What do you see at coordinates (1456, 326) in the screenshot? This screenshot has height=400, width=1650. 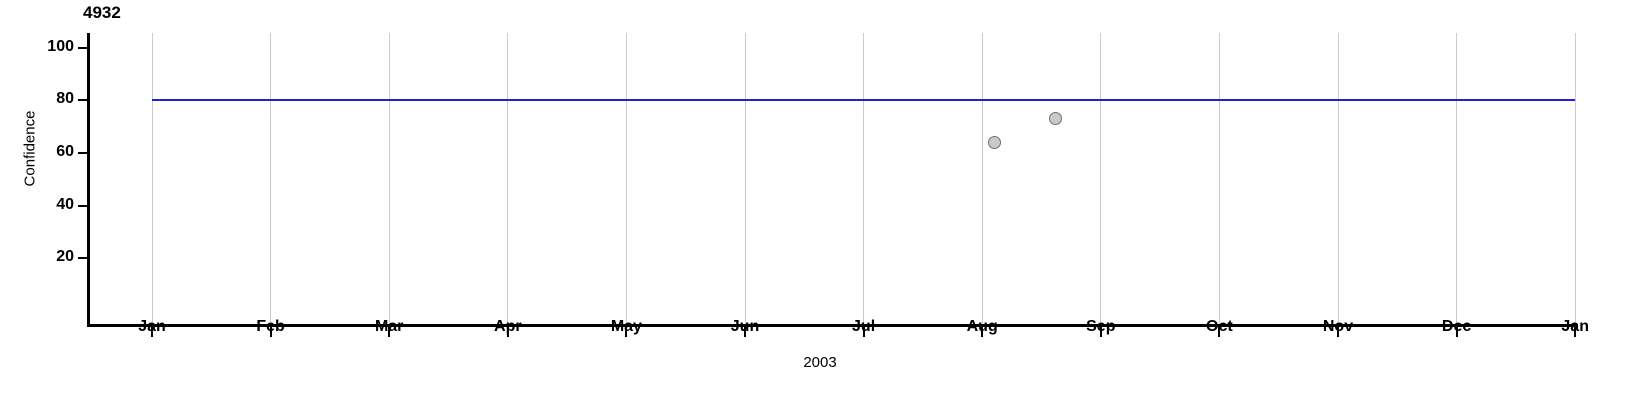 I see `x-axis-tick-label: Dec` at bounding box center [1456, 326].